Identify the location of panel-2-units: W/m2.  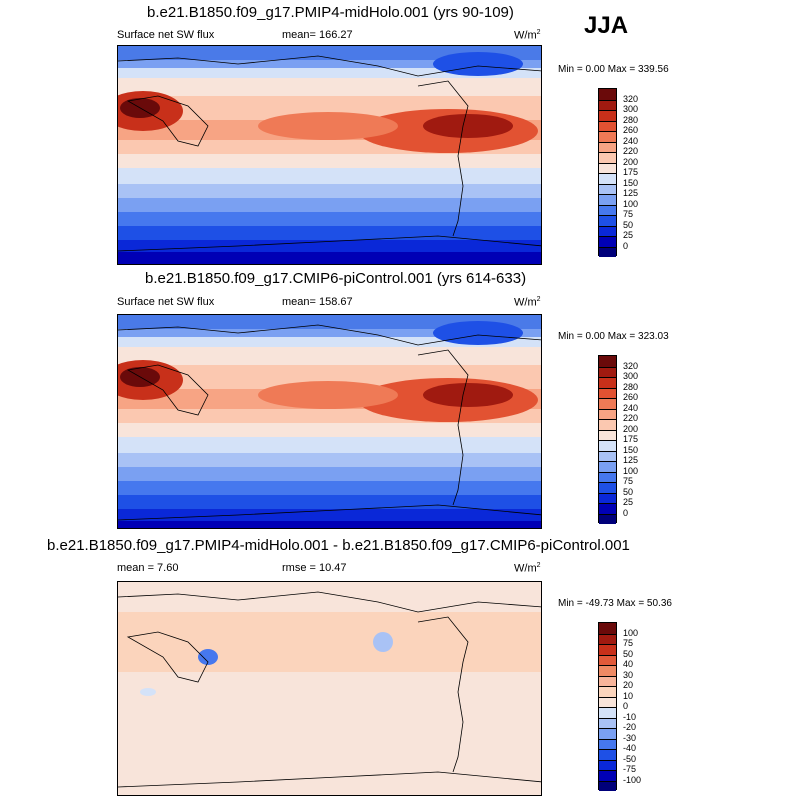
(527, 302).